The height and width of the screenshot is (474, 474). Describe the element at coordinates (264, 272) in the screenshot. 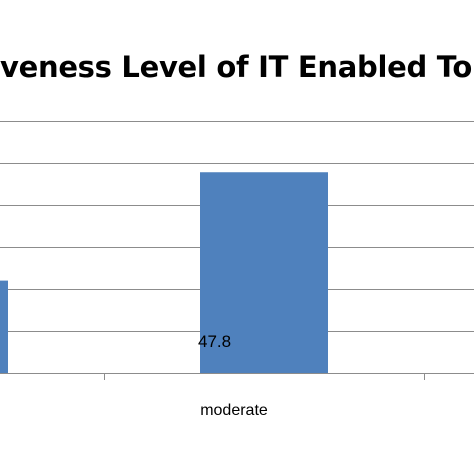

I see `bar-moderate` at that location.